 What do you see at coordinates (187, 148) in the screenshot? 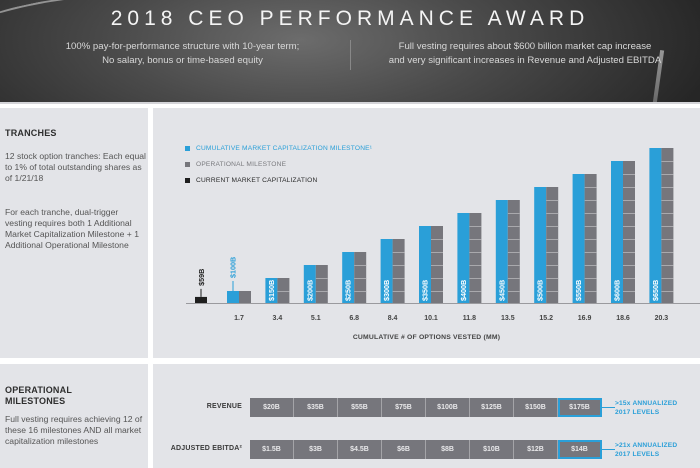
I see `legend-swatch-blue` at bounding box center [187, 148].